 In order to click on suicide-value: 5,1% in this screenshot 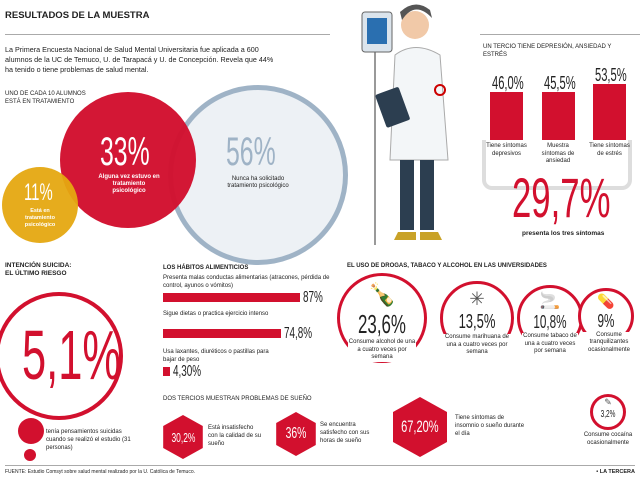, I will do `click(71, 355)`.